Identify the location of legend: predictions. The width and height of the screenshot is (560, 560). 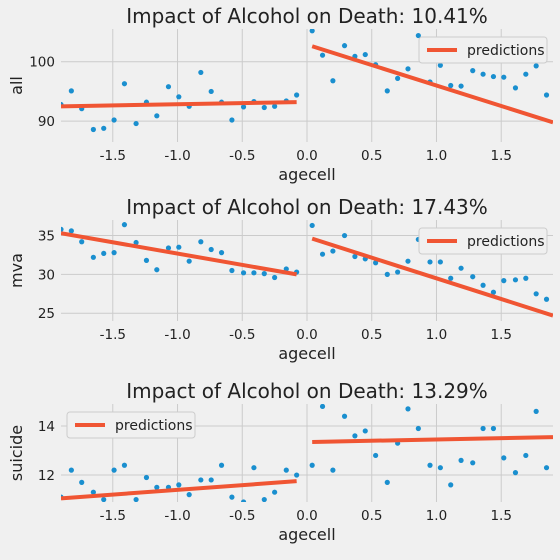
(483, 50).